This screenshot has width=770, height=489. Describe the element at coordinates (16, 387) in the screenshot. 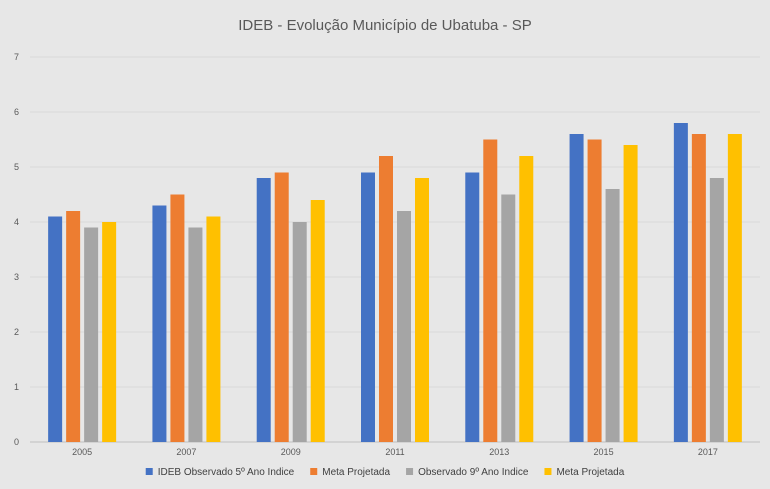

I see `y-tick-label: 1` at that location.